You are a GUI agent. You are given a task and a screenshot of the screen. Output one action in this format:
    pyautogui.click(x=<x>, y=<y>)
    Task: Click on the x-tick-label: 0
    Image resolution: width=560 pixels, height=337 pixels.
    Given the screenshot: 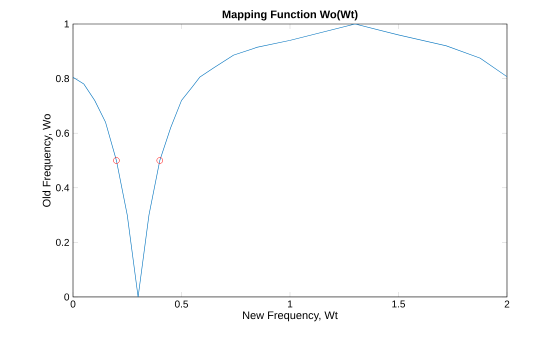 What is the action you would take?
    pyautogui.click(x=73, y=304)
    